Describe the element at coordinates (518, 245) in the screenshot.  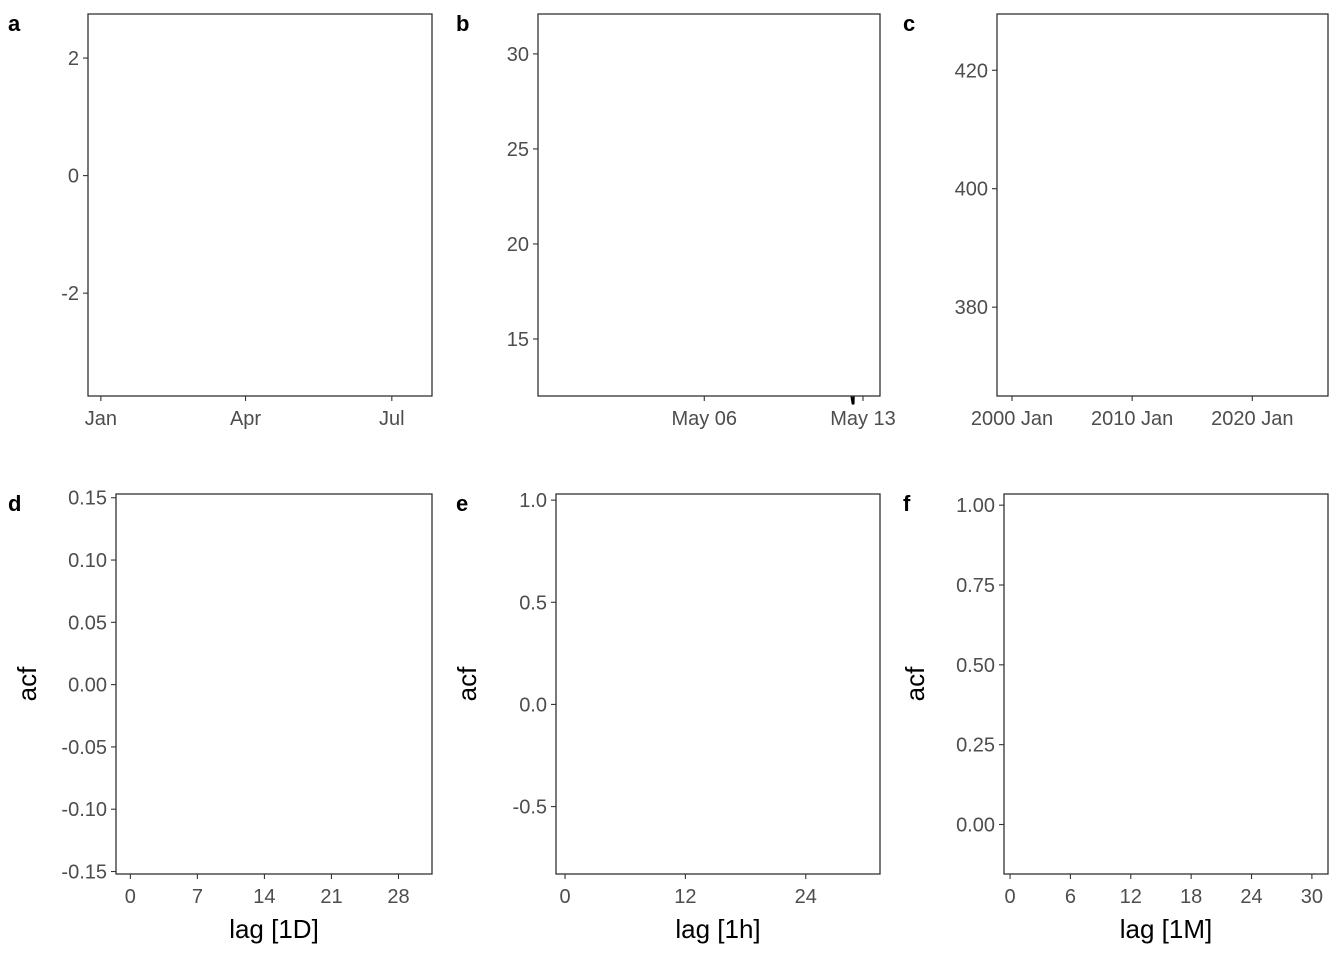
I see `panel-b-y-tick-label: 20` at that location.